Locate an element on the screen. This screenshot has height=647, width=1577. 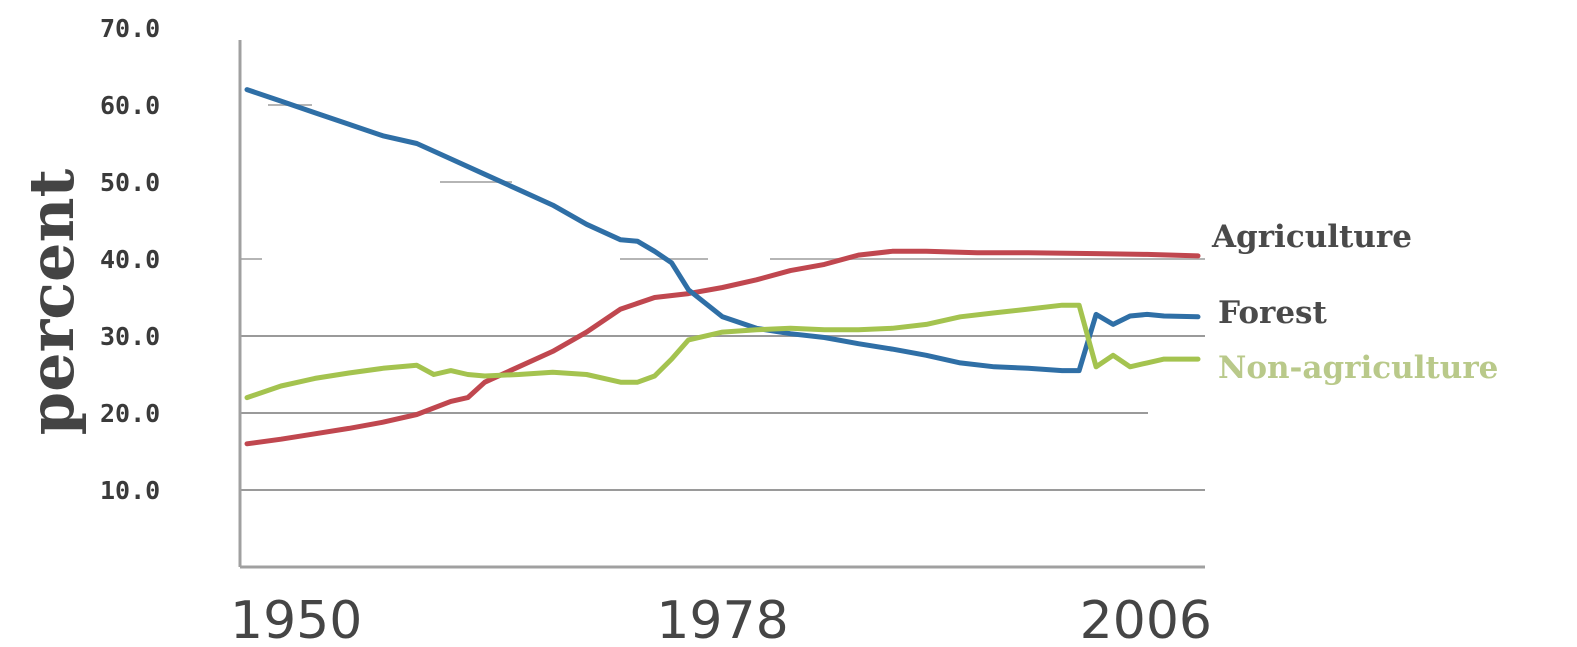
y-tick-label: 60.0 is located at coordinates (130, 105).